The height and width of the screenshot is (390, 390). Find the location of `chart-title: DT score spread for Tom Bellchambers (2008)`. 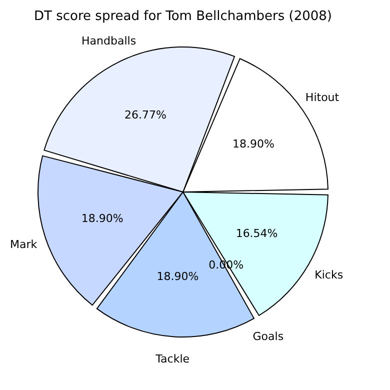

chart-title: DT score spread for Tom Bellchambers (2008) is located at coordinates (183, 16).